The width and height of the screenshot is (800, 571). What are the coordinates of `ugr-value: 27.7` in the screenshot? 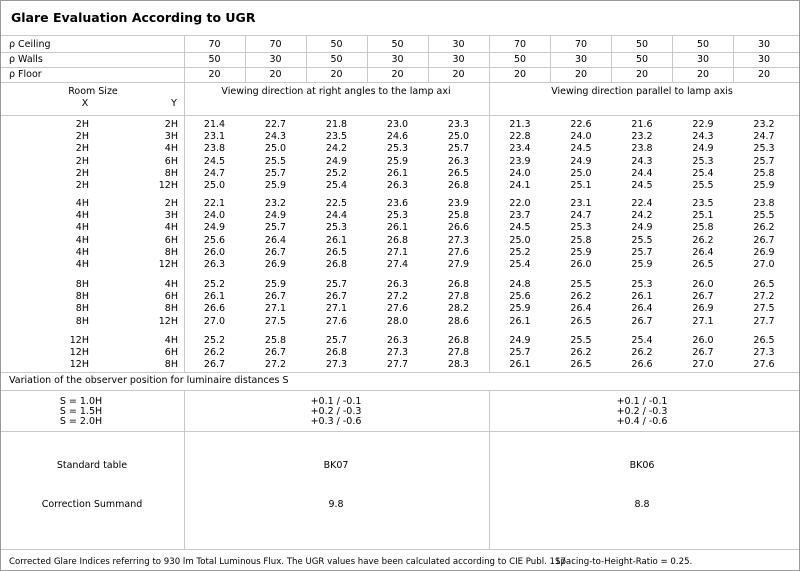 It's located at (764, 321).